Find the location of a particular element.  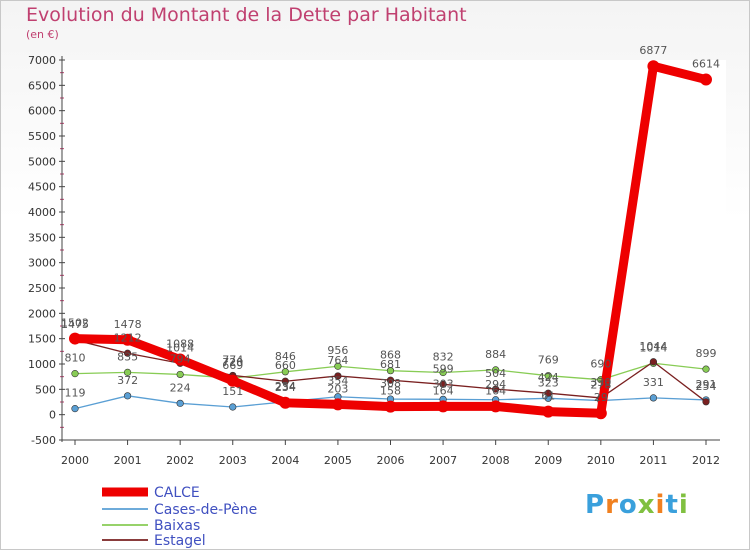

data-label: 291 is located at coordinates (706, 384).